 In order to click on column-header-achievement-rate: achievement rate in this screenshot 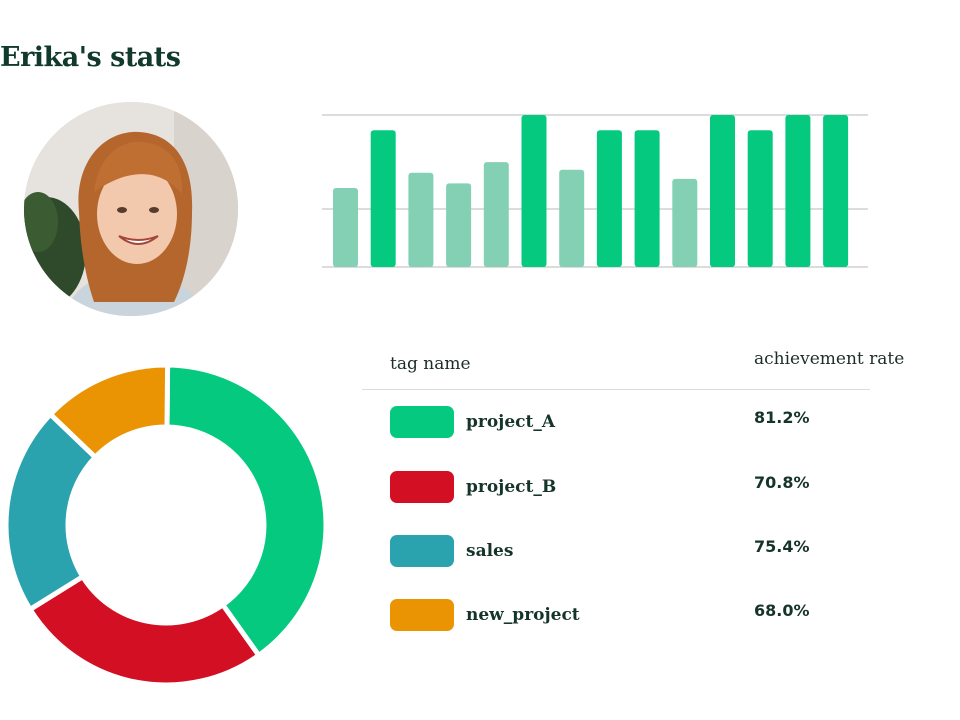, I will do `click(829, 359)`.